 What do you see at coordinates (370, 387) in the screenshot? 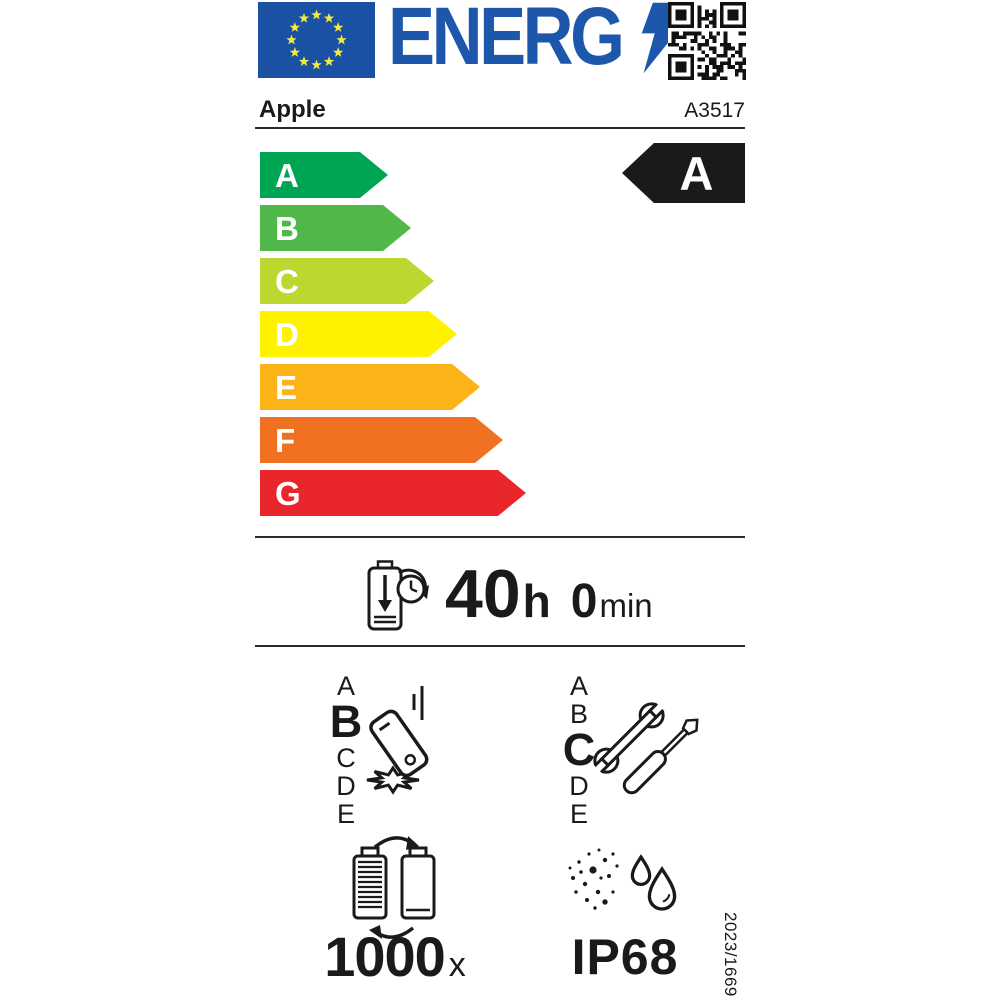
I see `class-arrow-e: E` at bounding box center [370, 387].